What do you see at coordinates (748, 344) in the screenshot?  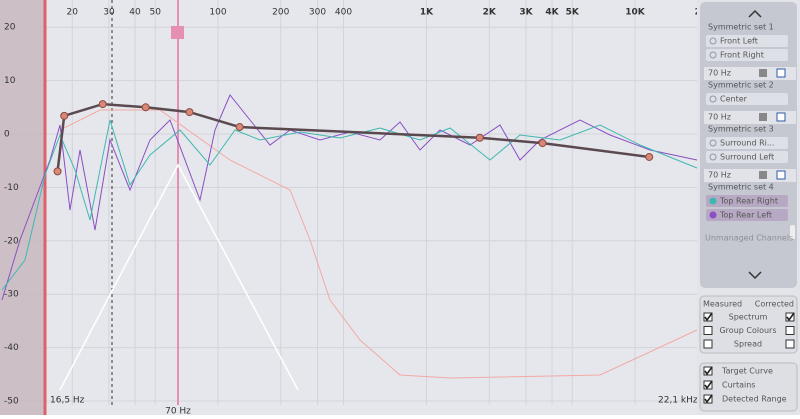 I see `option-label: Spread` at bounding box center [748, 344].